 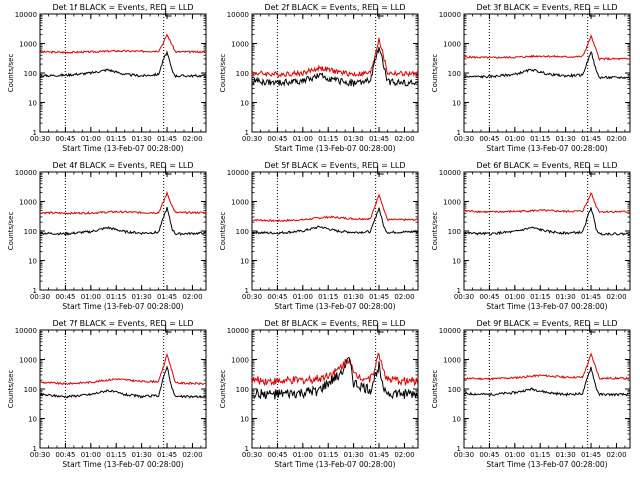 I want to click on panel-title: Det 5f BLACK = Events, RED = LLD, so click(x=334, y=165).